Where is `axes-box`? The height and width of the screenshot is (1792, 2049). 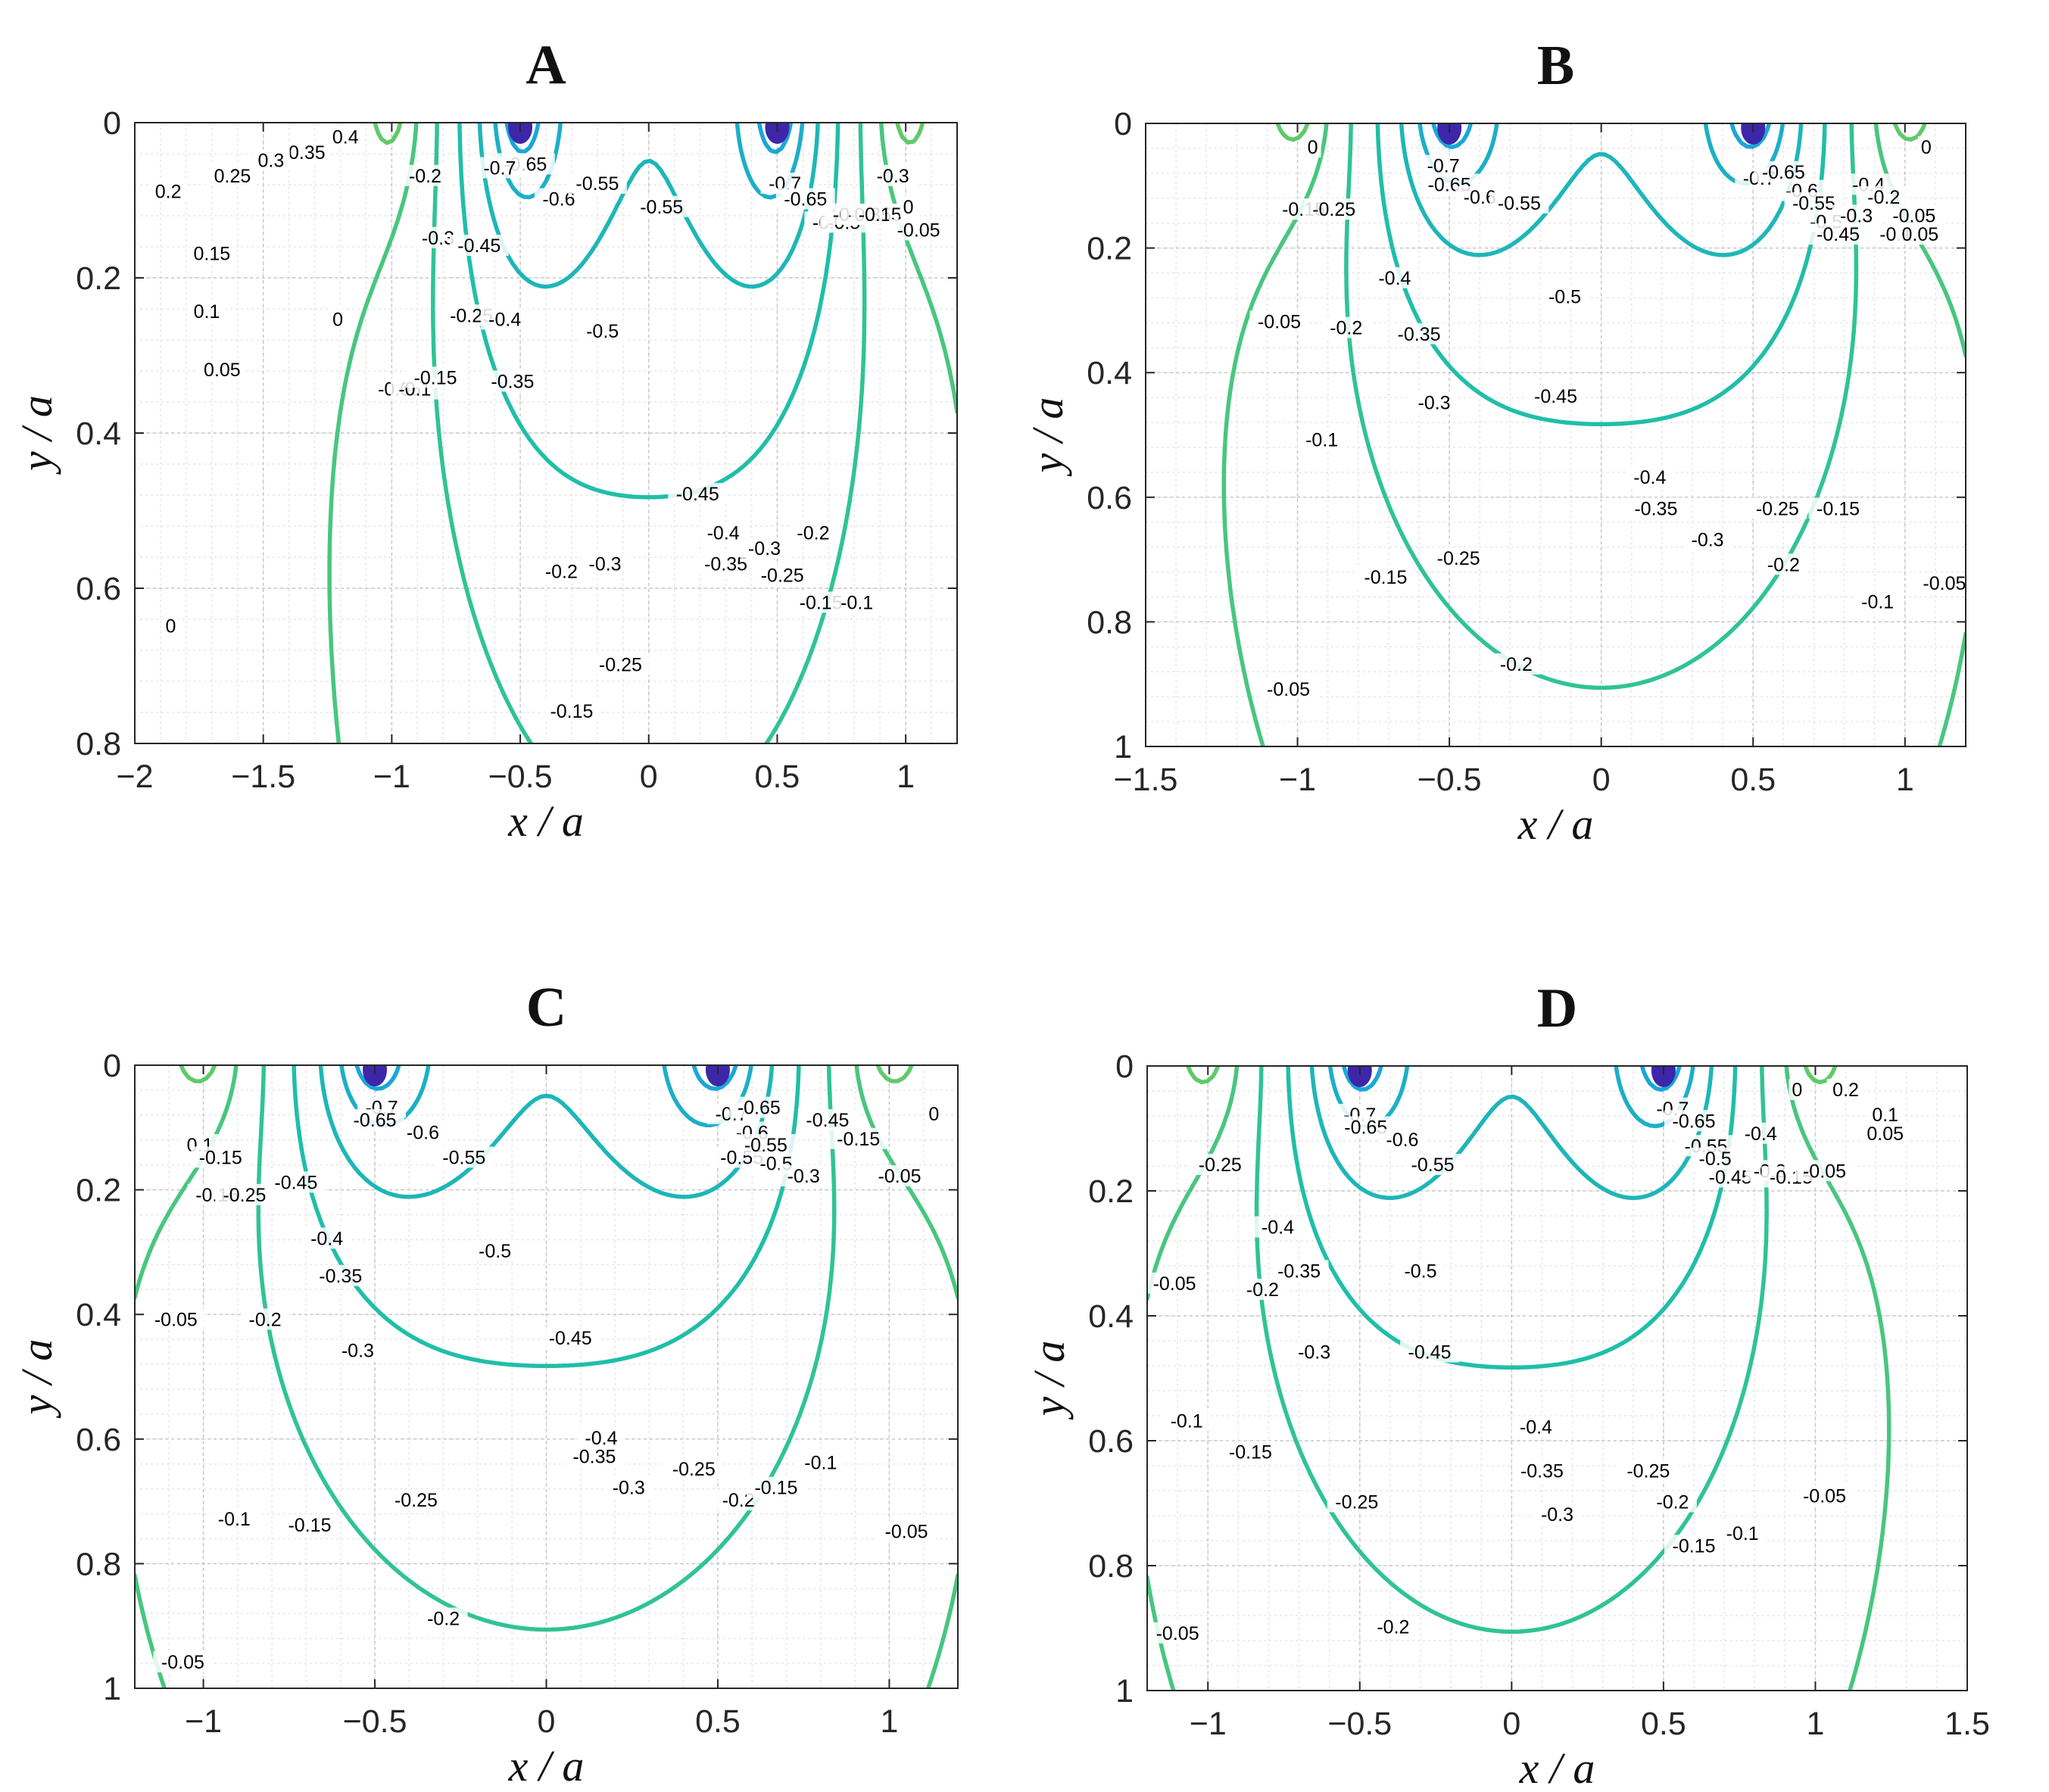 axes-box is located at coordinates (1557, 1378).